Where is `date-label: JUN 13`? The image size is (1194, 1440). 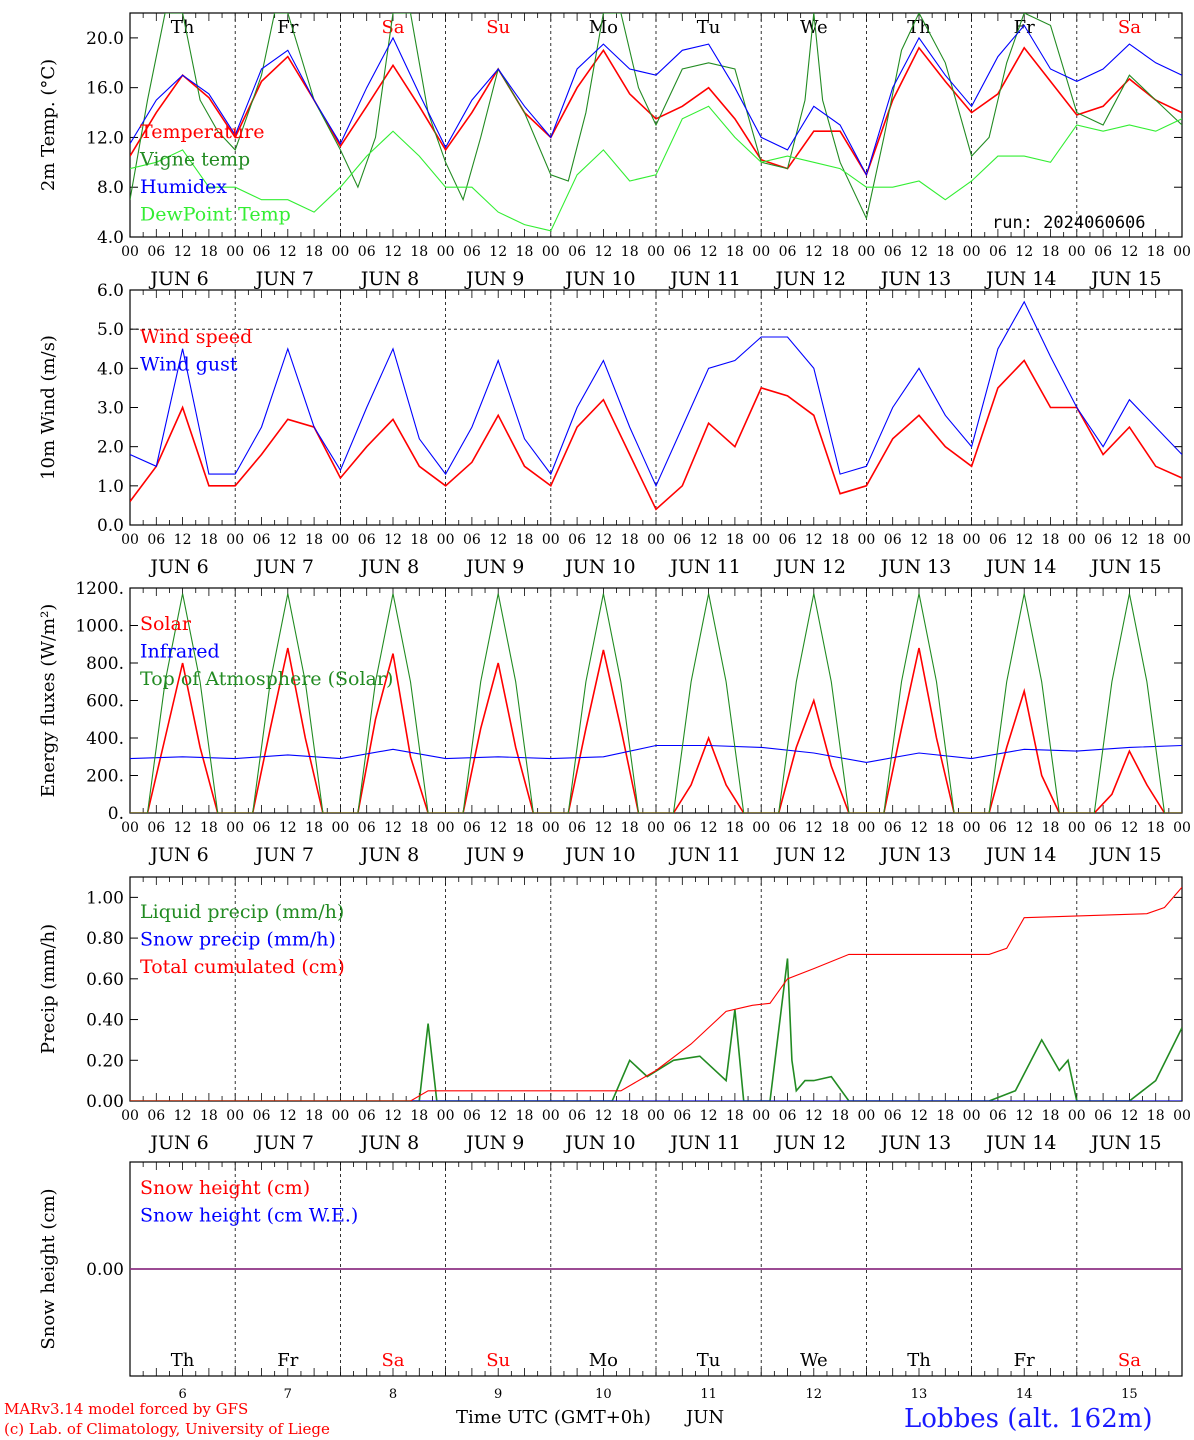 date-label: JUN 13 is located at coordinates (915, 567).